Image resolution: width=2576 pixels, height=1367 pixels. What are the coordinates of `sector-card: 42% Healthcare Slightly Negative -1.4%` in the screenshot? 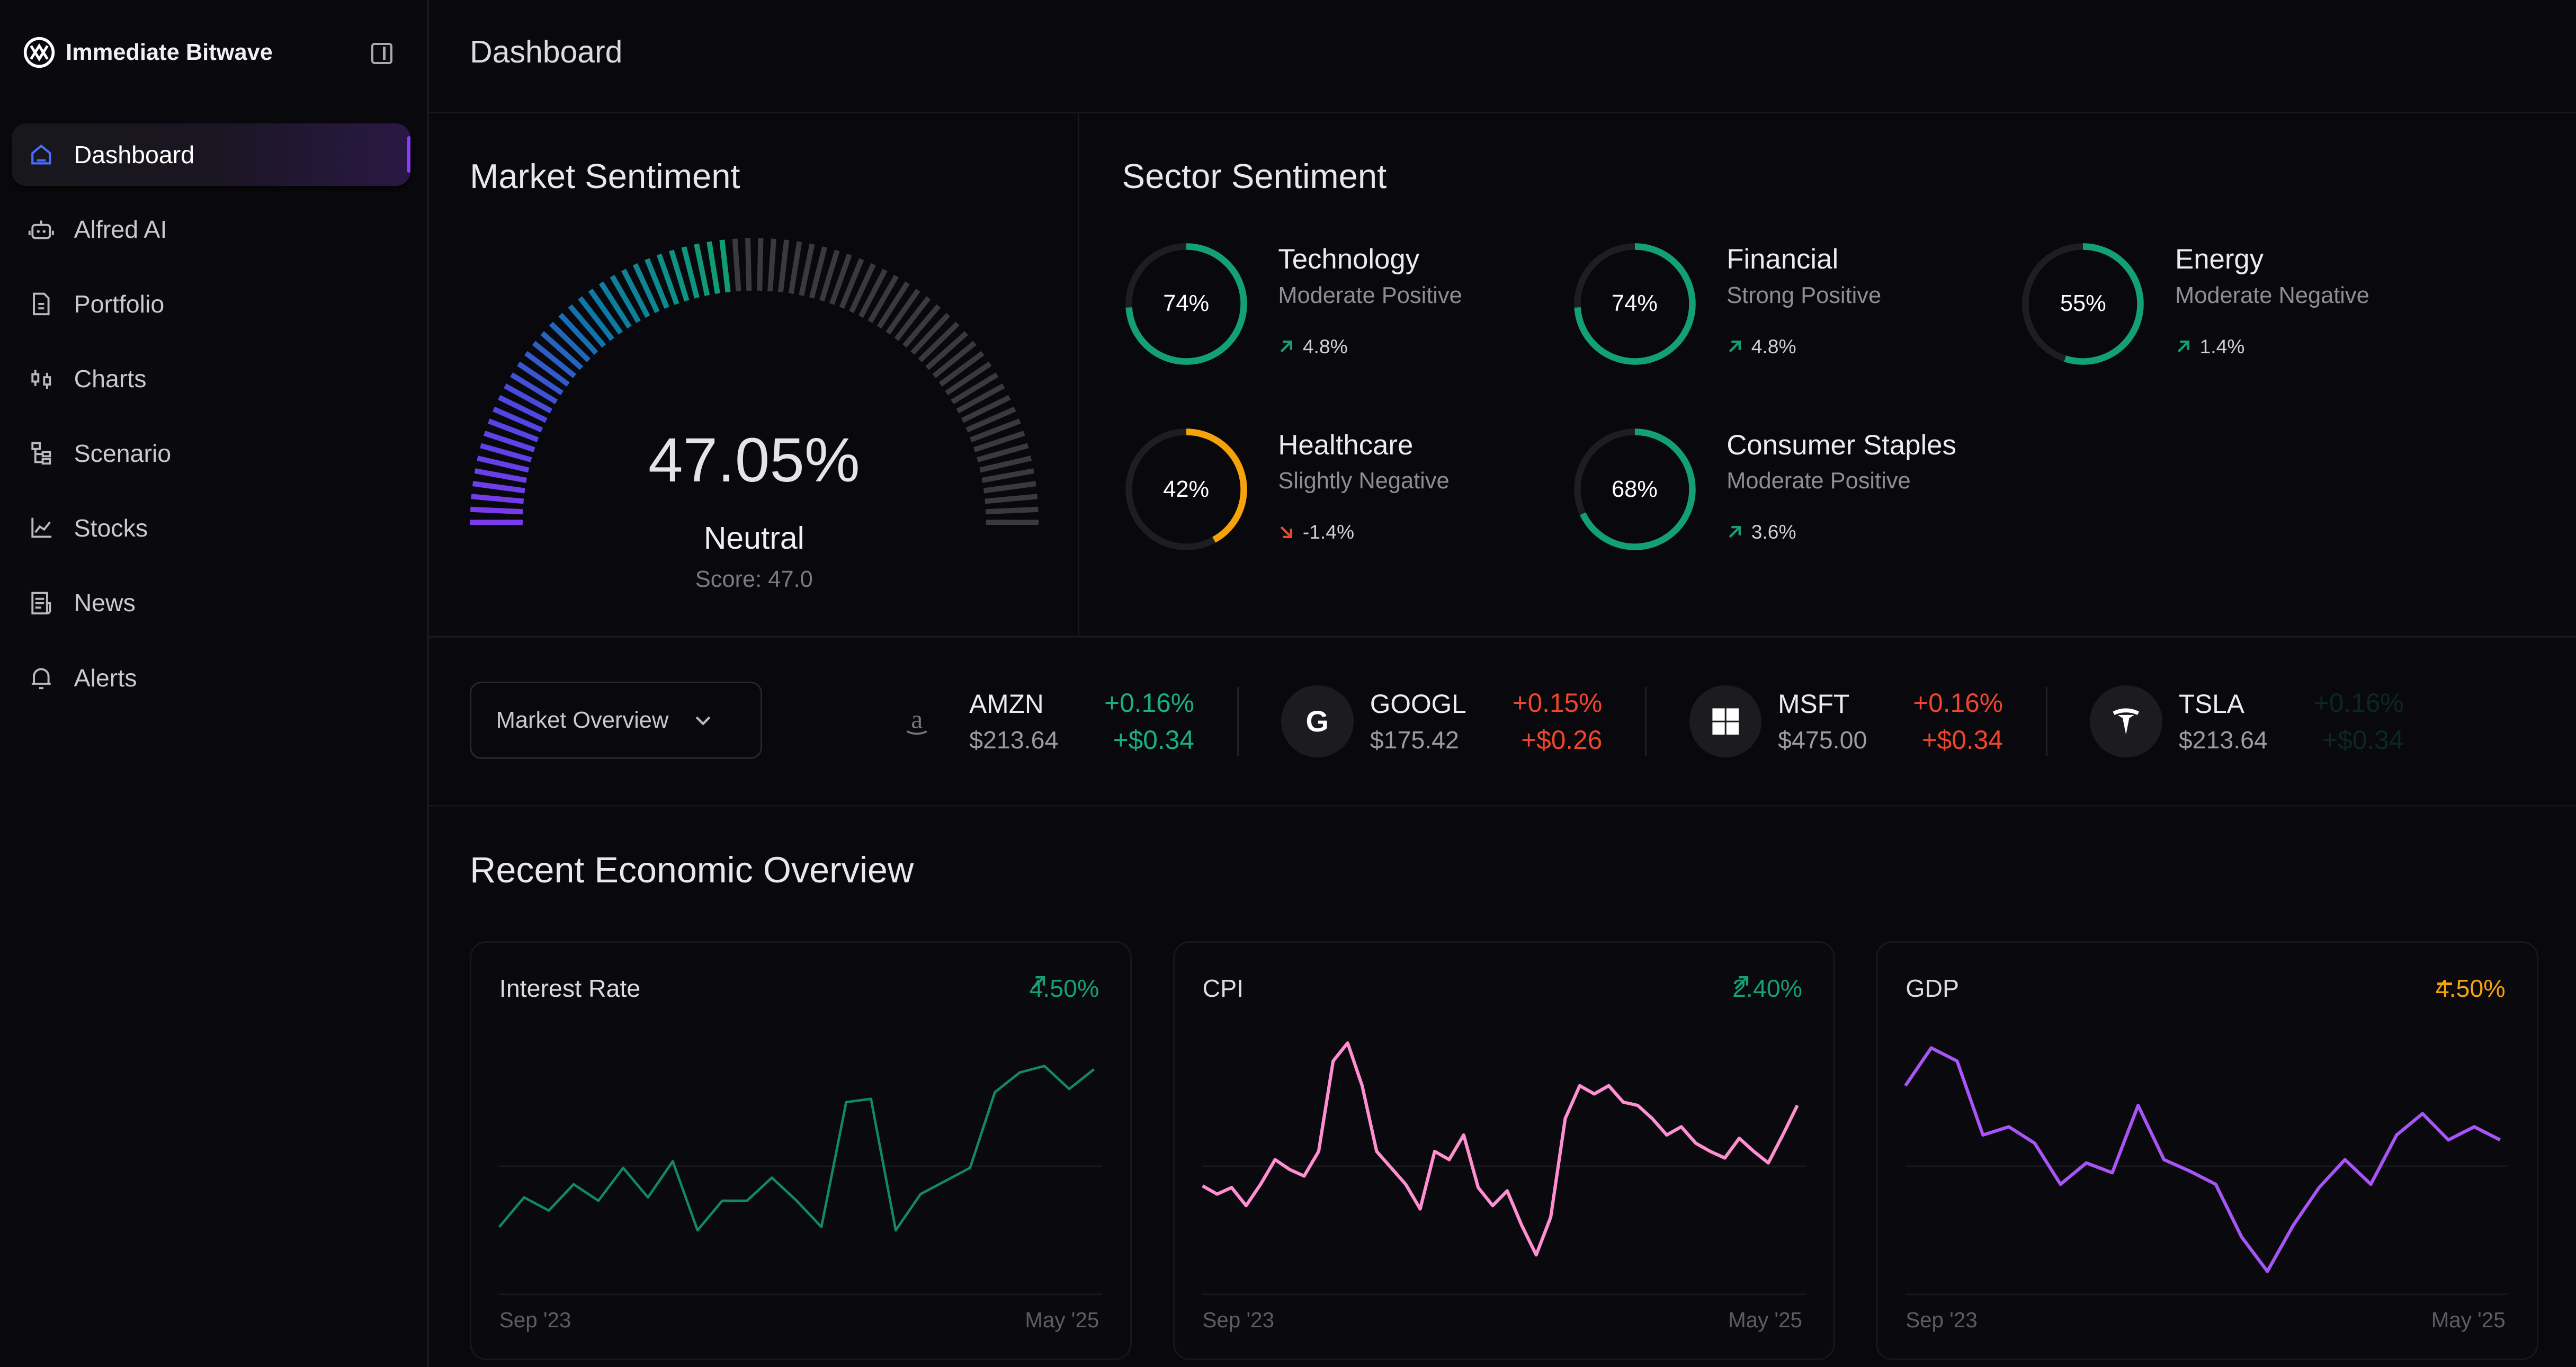 It's located at (1336, 499).